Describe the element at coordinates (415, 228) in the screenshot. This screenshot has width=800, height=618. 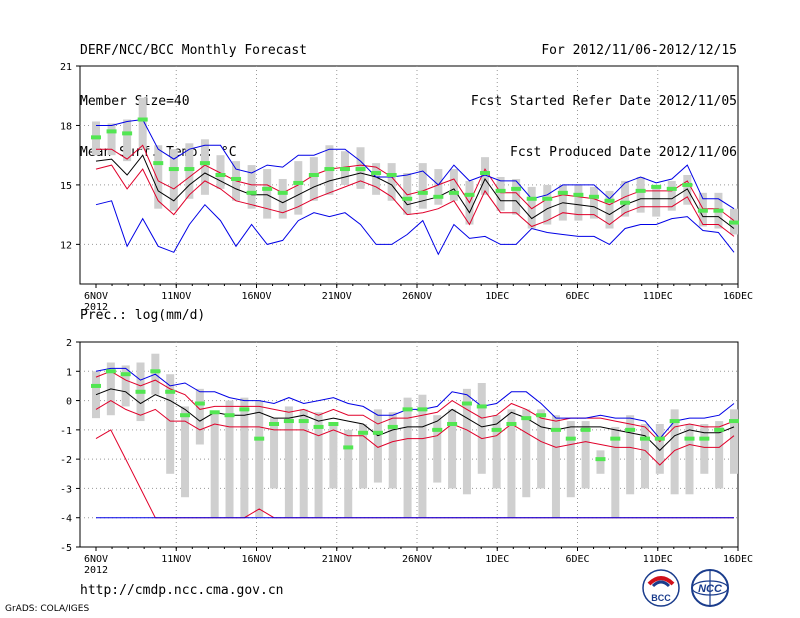
I see `temp-line-lower-outer` at that location.